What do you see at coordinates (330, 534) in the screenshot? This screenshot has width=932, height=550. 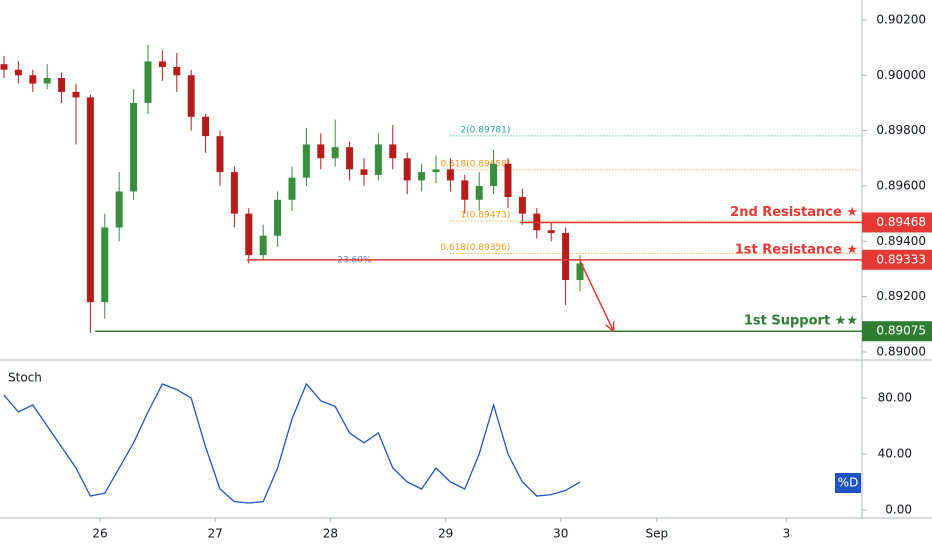 I see `x-tick-label: 28` at bounding box center [330, 534].